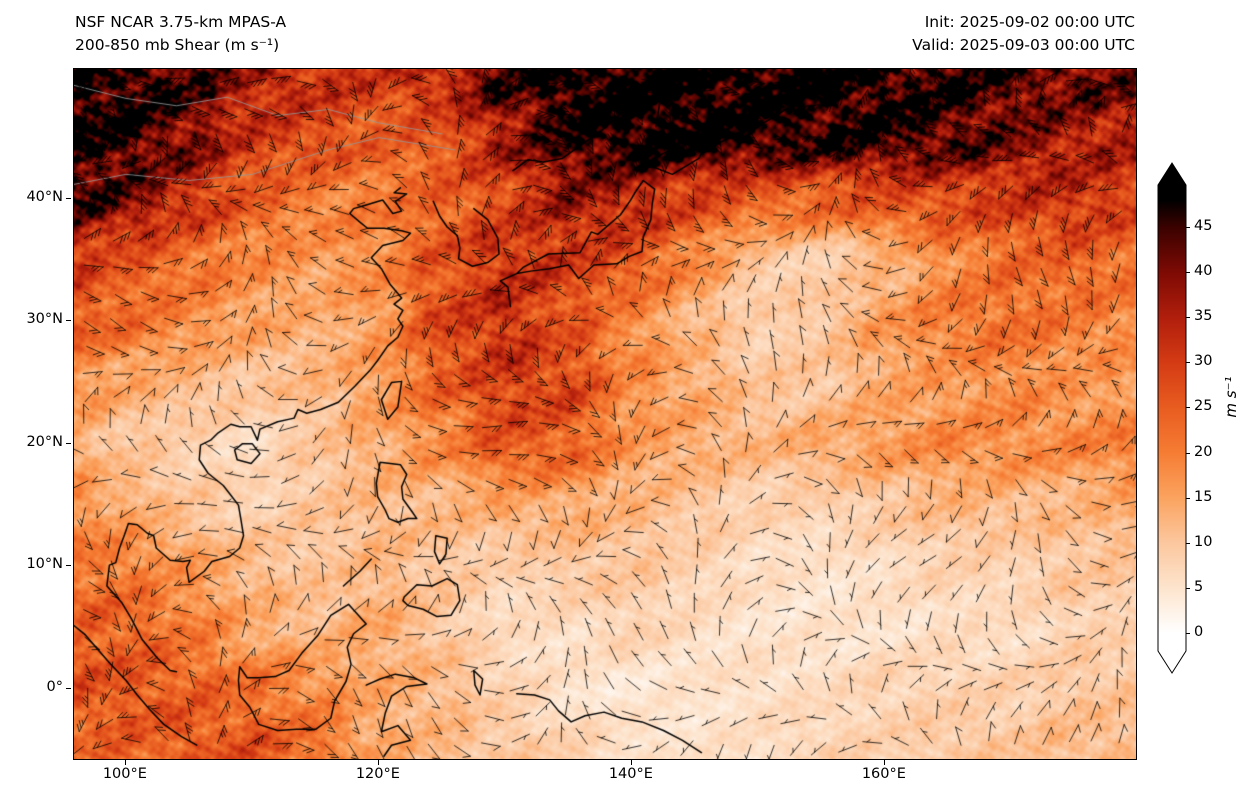  I want to click on colorbar-tick-label: 20, so click(1203, 451).